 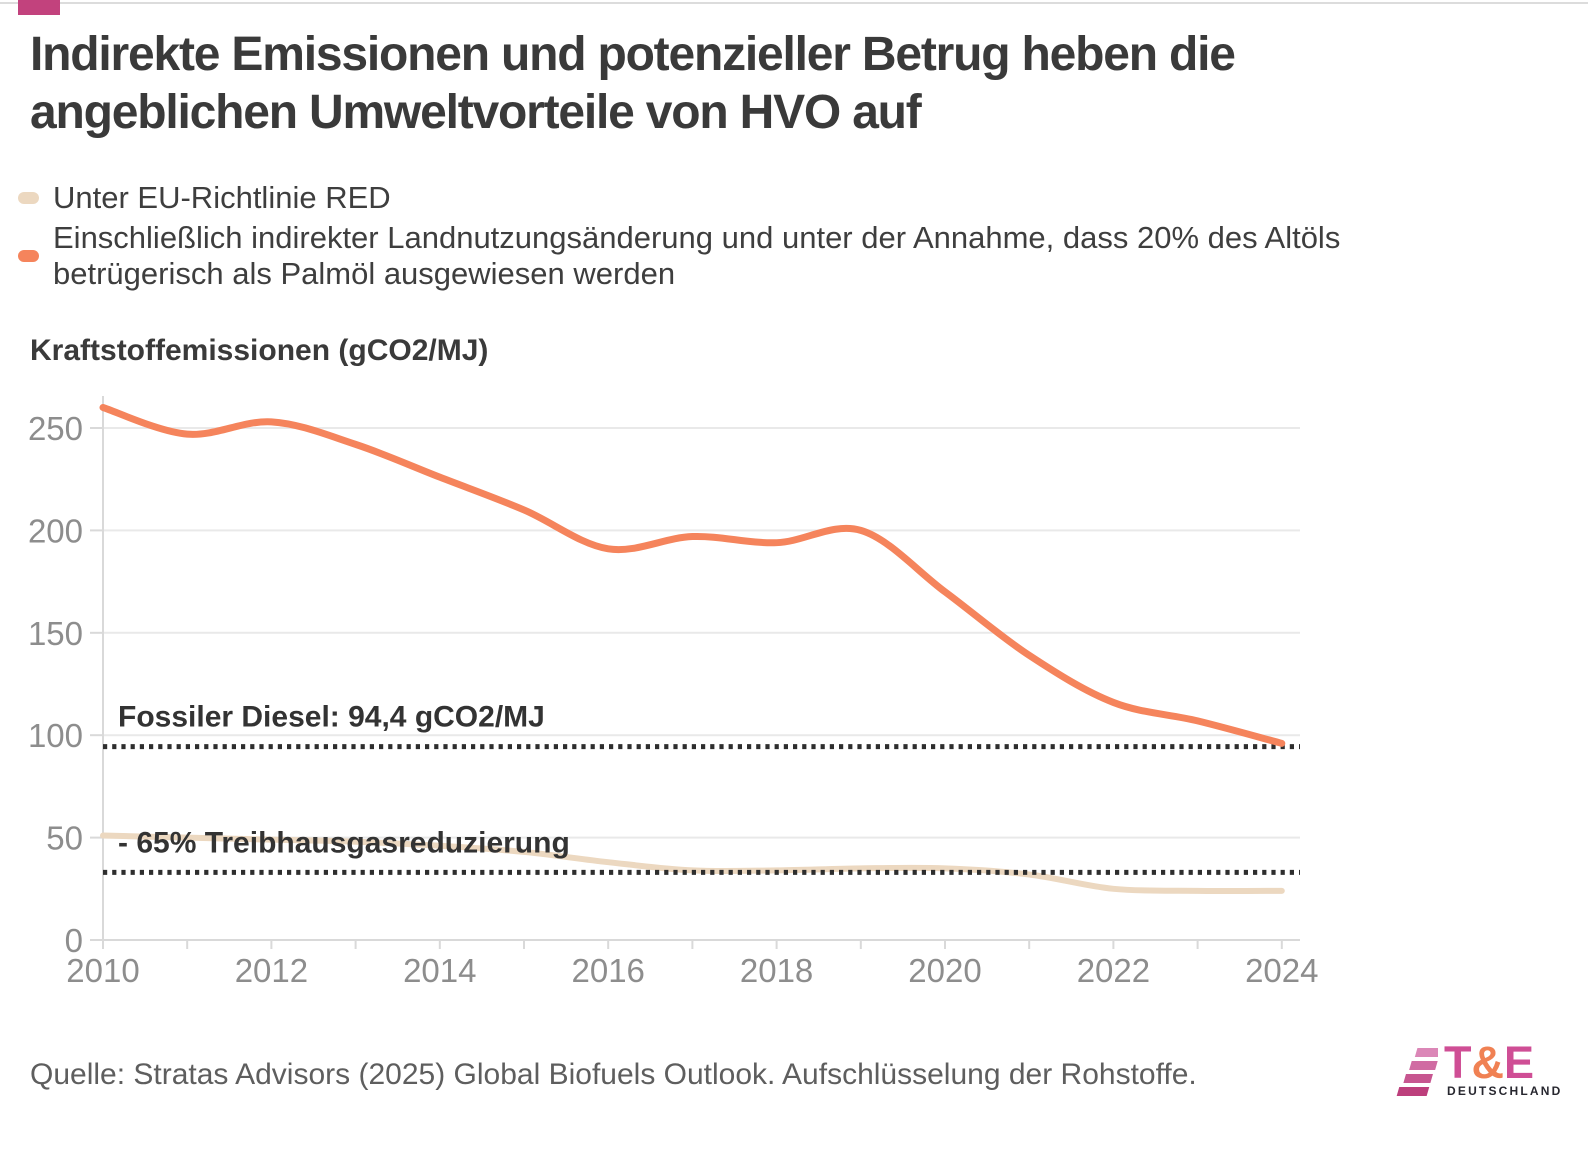 I want to click on top-border, so click(x=794, y=3).